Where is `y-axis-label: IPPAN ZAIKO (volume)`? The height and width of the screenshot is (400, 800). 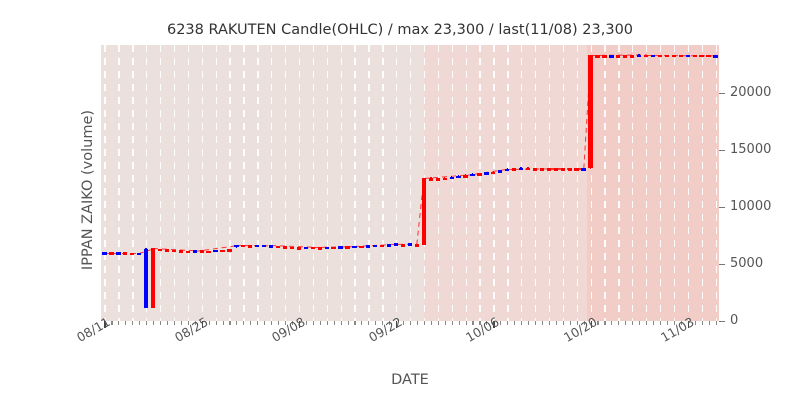
y-axis-label: IPPAN ZAIKO (volume) is located at coordinates (88, 190).